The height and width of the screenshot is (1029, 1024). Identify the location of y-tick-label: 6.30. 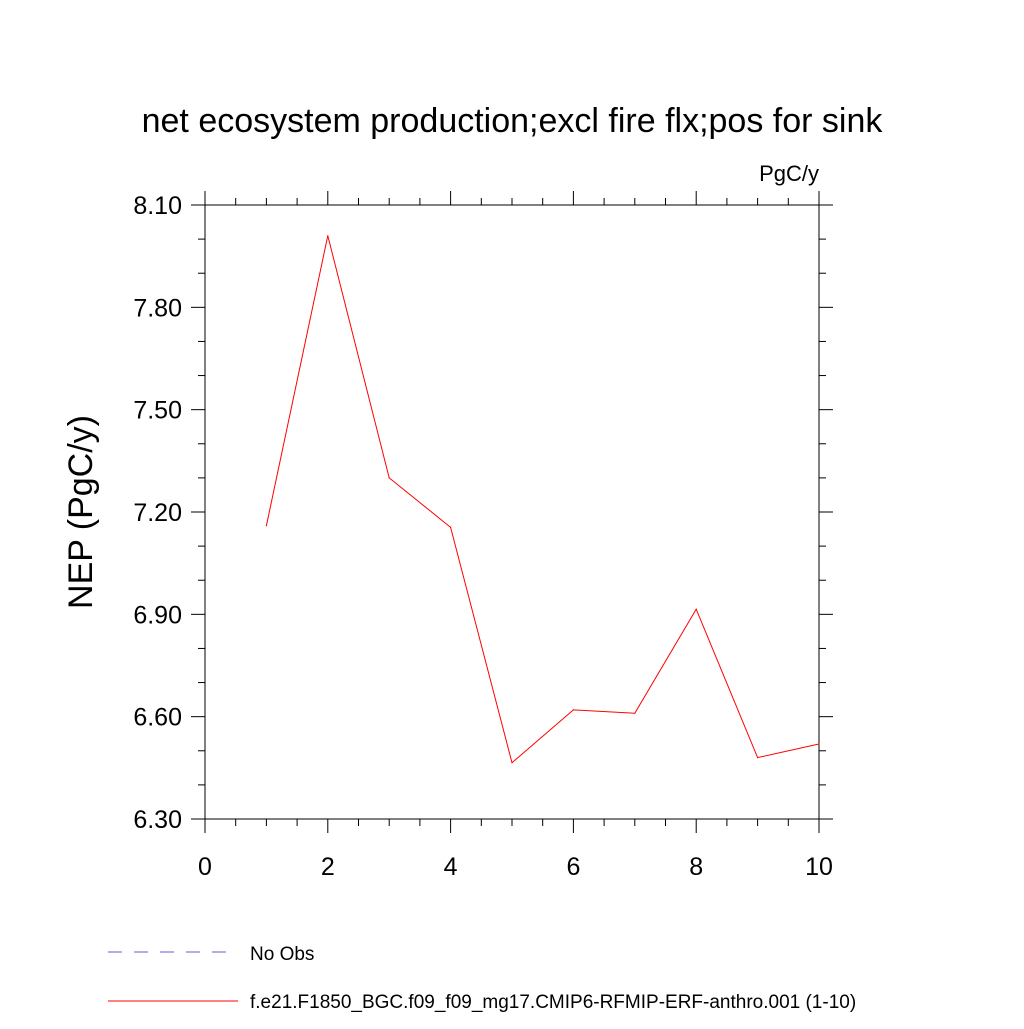
(157, 820).